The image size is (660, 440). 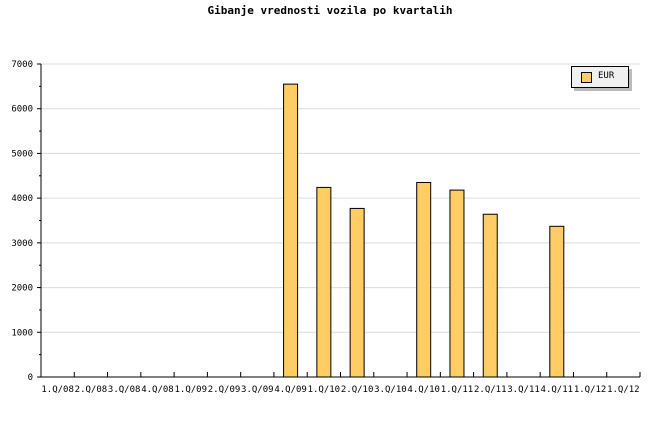 I want to click on legend-label: EUR, so click(x=606, y=76).